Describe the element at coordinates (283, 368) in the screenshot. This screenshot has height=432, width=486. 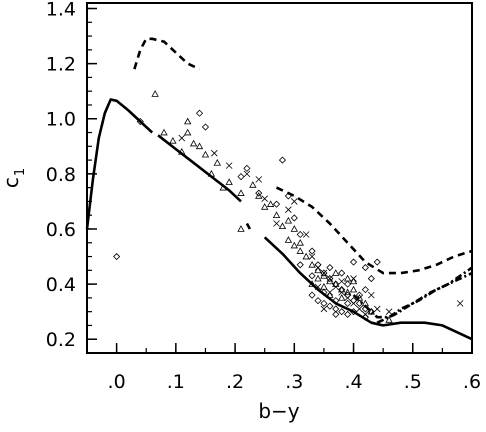
I see `x-ticks: .0 .1 .2 .3 .4 .5 .6` at that location.